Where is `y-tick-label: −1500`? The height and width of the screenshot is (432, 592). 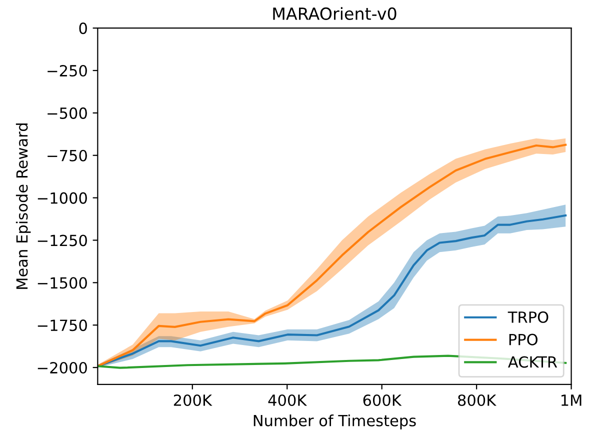 y-tick-label: −1500 is located at coordinates (62, 283).